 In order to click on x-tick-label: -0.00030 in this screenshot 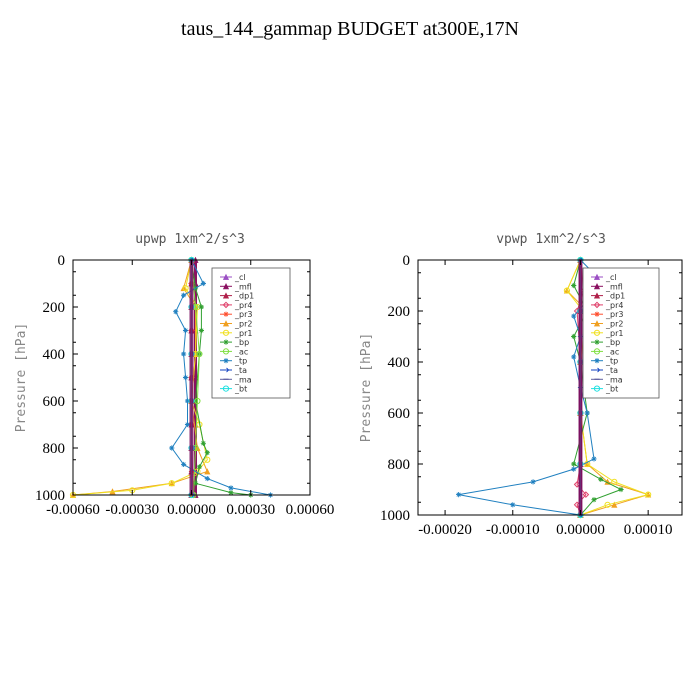, I will do `click(132, 510)`.